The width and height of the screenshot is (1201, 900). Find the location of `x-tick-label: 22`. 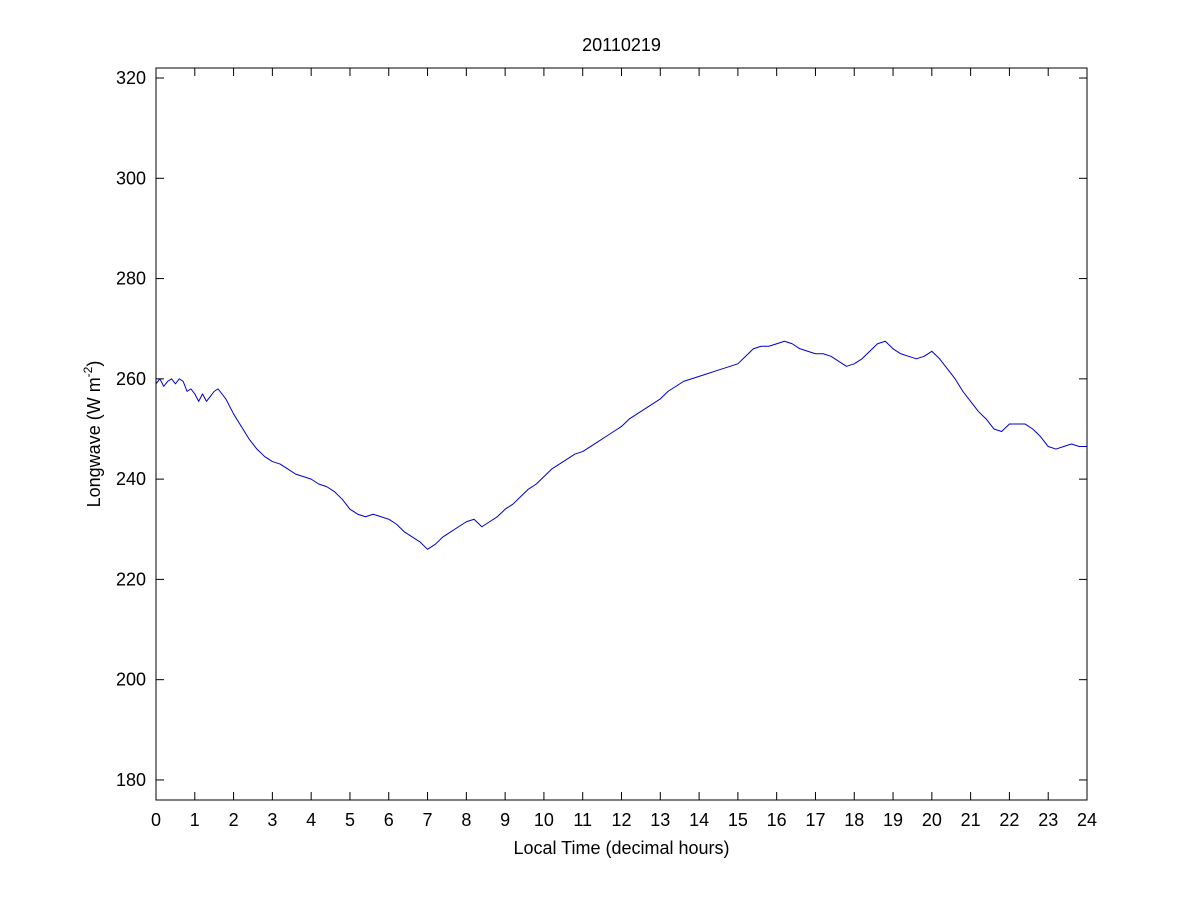

x-tick-label: 22 is located at coordinates (1009, 820).